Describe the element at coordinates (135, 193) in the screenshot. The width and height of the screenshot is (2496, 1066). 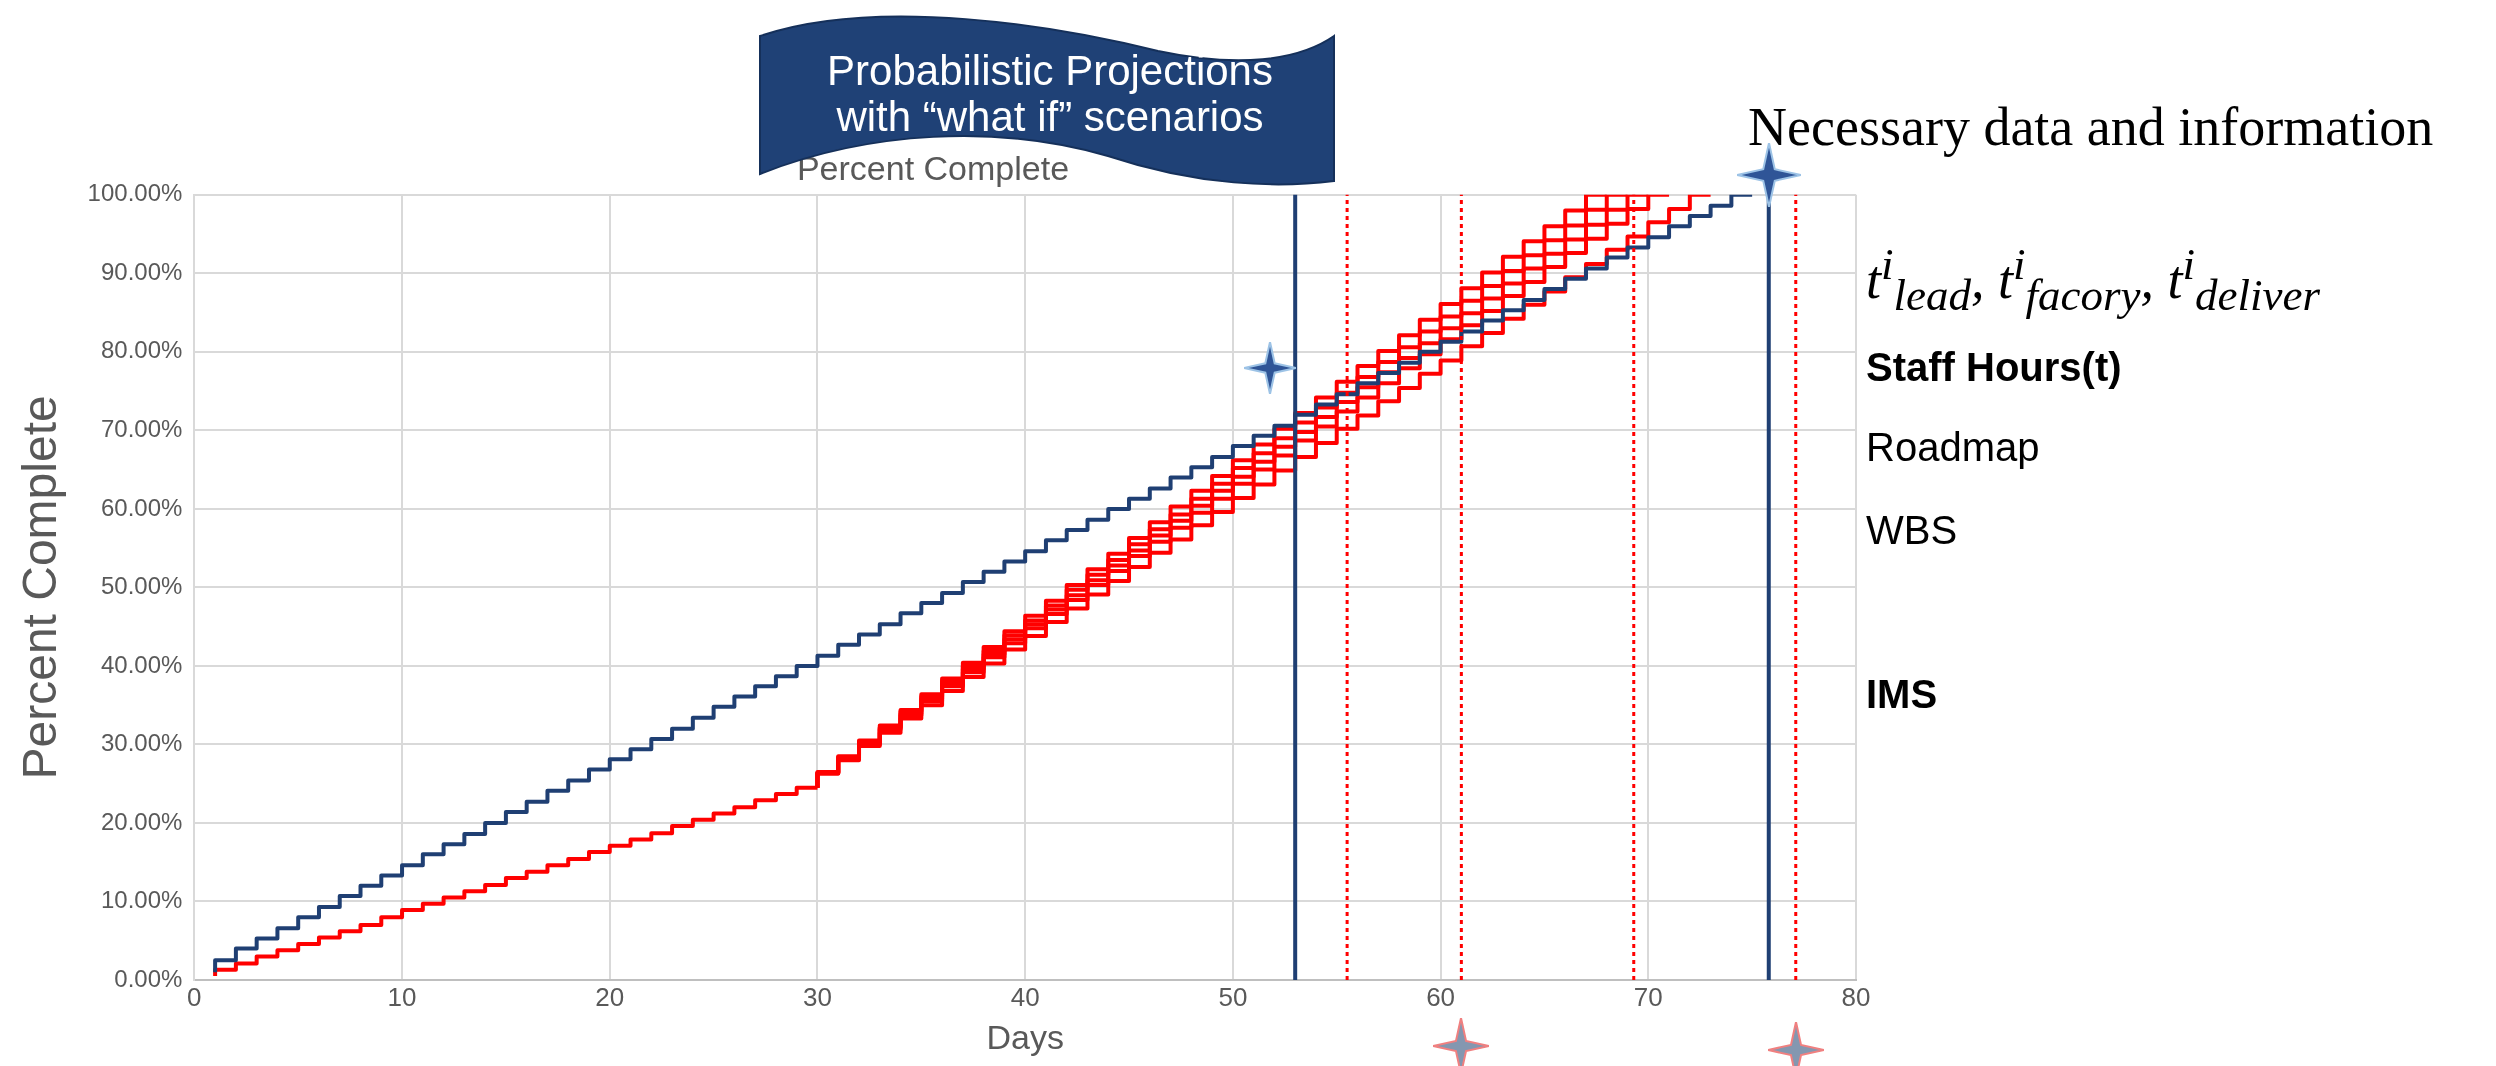
I see `y-tick-label: 100.00%` at that location.